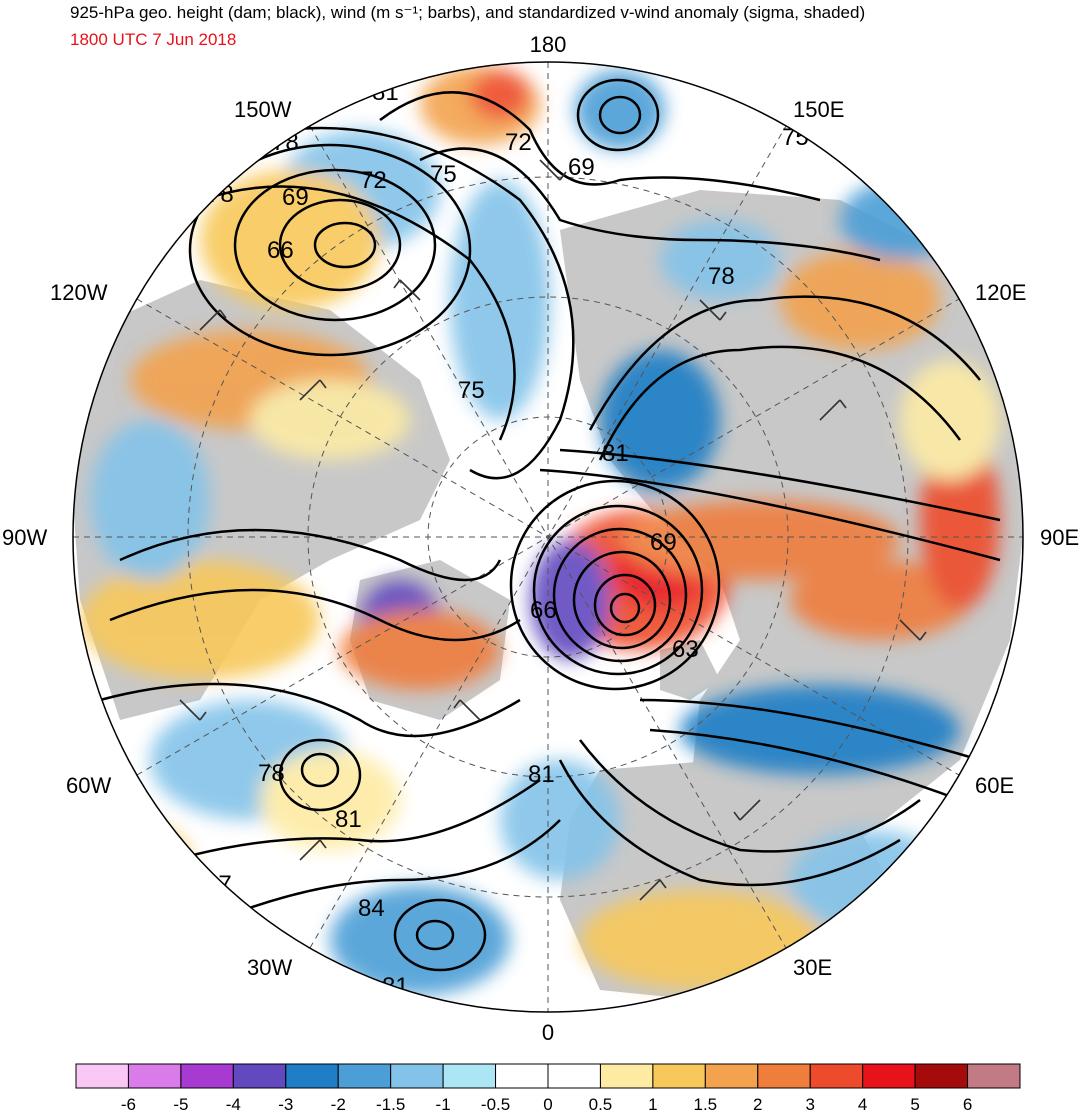  Describe the element at coordinates (809, 1103) in the screenshot. I see `colorbar-tick-label: 3` at that location.